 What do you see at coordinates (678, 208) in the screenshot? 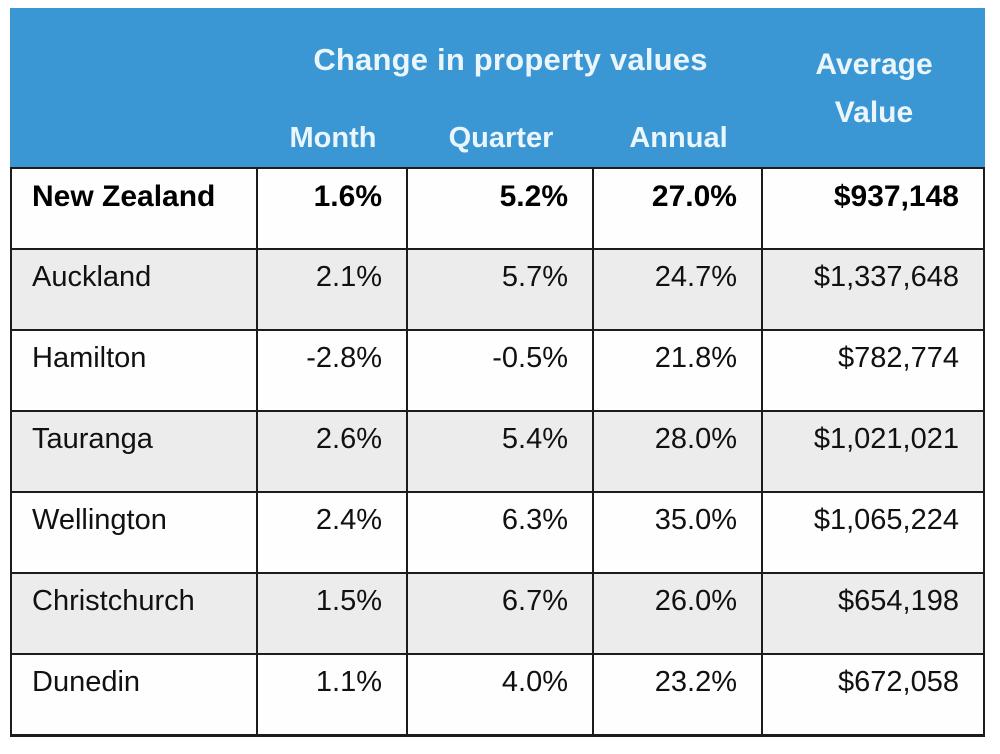
I see `annual-cell: 27.0%` at bounding box center [678, 208].